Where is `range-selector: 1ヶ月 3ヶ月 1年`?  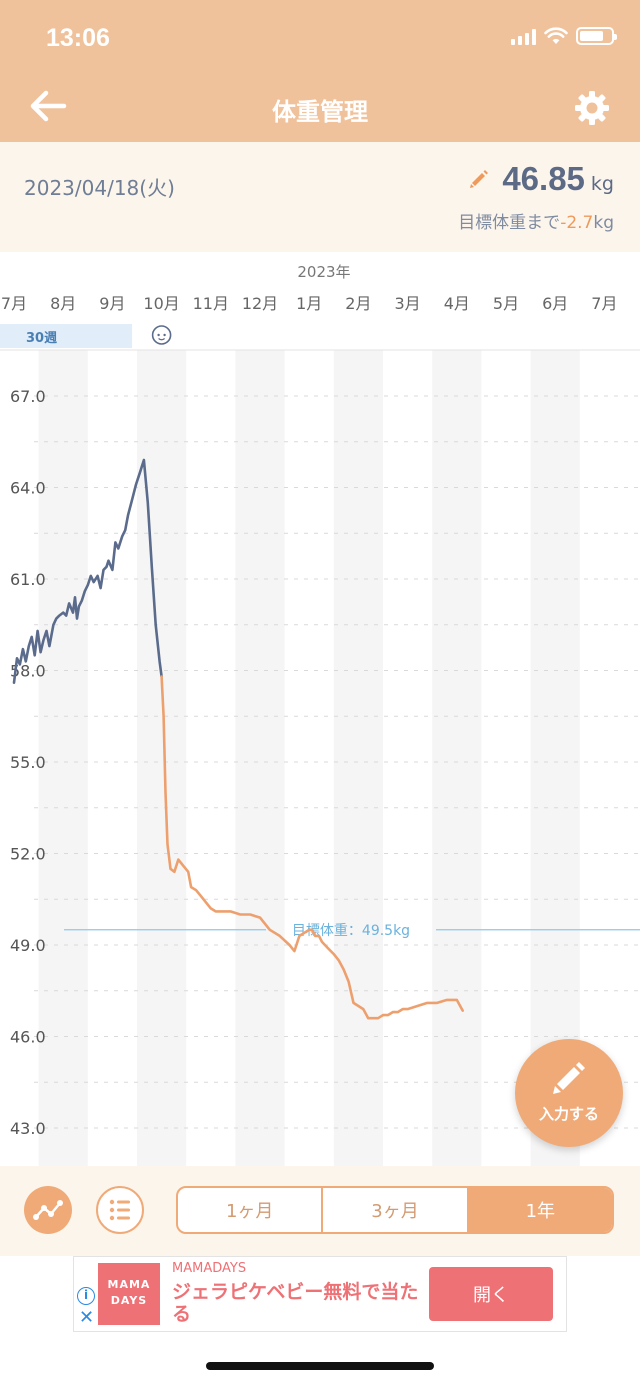
range-selector: 1ヶ月 3ヶ月 1年 is located at coordinates (395, 1210).